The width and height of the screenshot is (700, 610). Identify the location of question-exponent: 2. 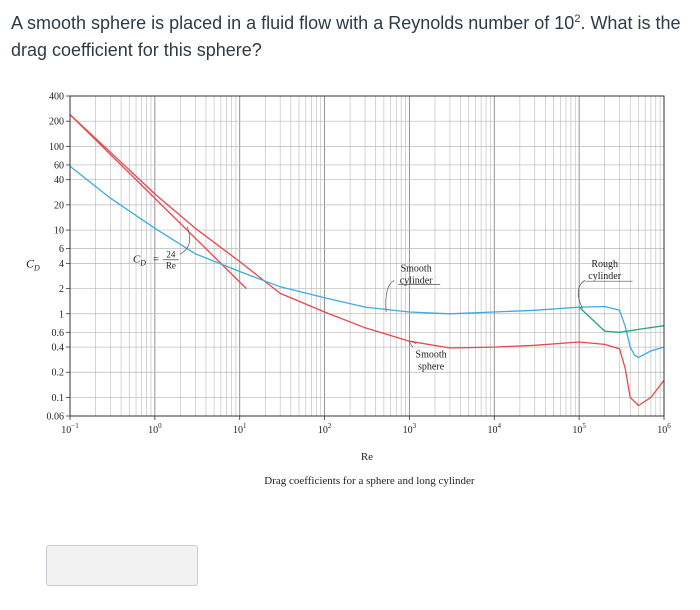
(577, 19).